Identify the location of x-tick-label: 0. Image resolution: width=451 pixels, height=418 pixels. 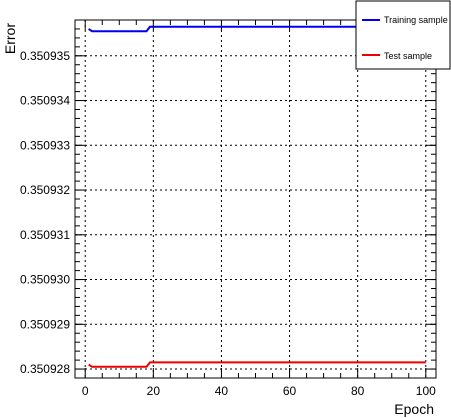
(85, 391).